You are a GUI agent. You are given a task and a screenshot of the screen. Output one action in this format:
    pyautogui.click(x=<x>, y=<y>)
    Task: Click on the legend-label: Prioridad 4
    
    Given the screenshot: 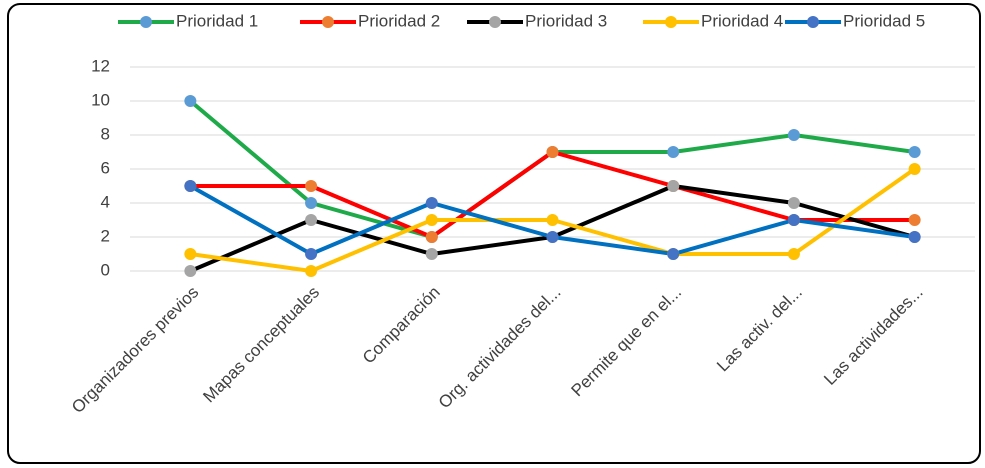 What is the action you would take?
    pyautogui.click(x=742, y=20)
    